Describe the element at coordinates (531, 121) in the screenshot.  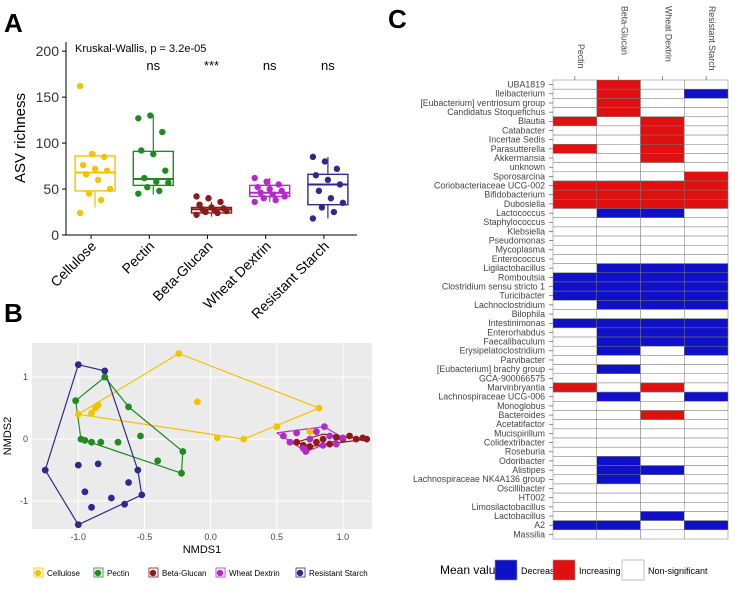
I see `heatmap-row-label: Blautia` at that location.